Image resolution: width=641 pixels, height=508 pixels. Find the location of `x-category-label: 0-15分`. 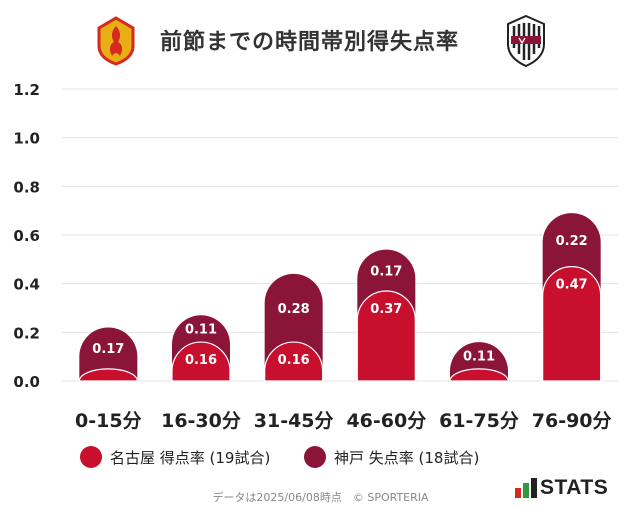

x-category-label: 0-15分 is located at coordinates (108, 421).